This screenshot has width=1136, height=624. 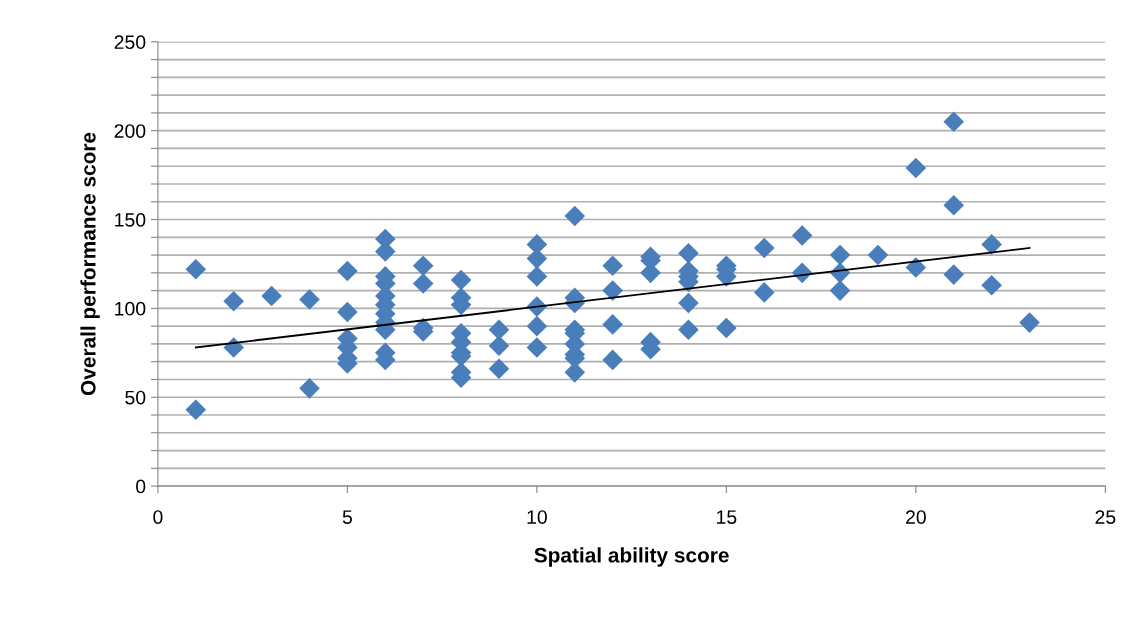 What do you see at coordinates (631, 557) in the screenshot?
I see `x-axis-title: Spatial ability score` at bounding box center [631, 557].